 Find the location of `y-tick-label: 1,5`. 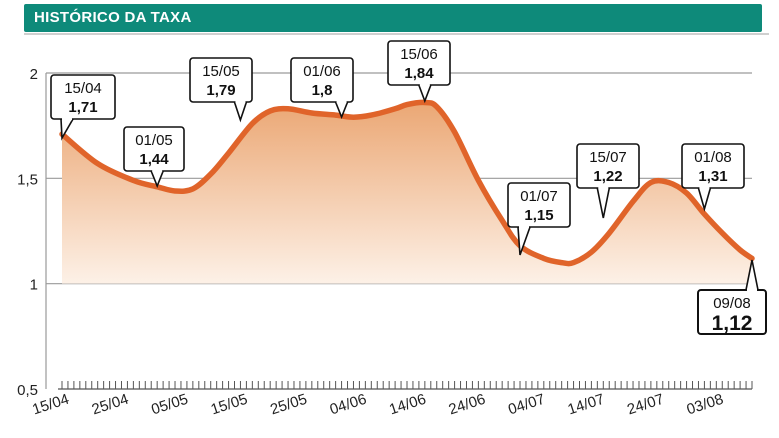

y-tick-label: 1,5 is located at coordinates (27, 179).